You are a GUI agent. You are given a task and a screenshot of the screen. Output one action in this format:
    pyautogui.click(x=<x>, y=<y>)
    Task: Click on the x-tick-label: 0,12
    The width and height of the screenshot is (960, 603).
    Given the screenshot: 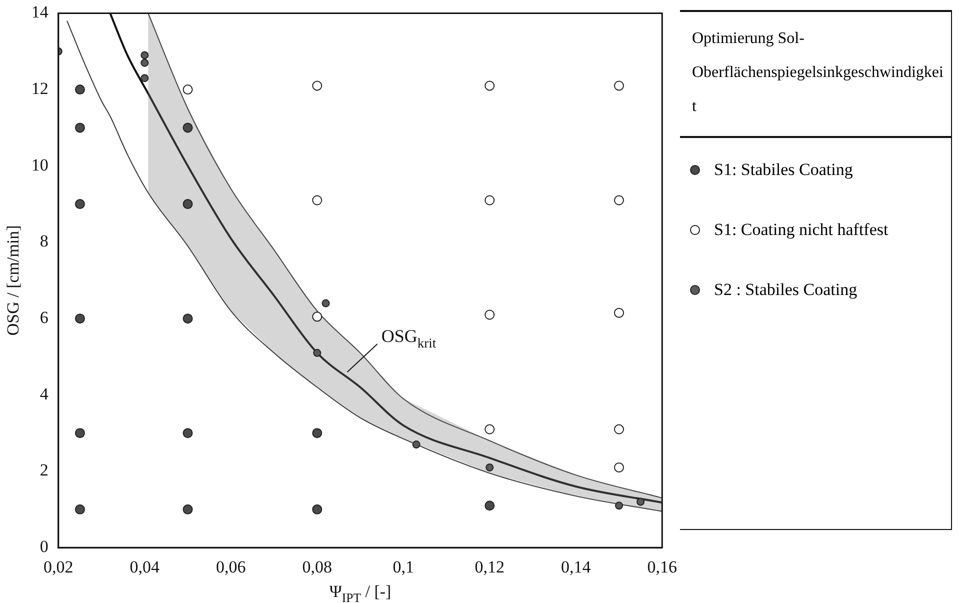 What is the action you would take?
    pyautogui.click(x=489, y=566)
    